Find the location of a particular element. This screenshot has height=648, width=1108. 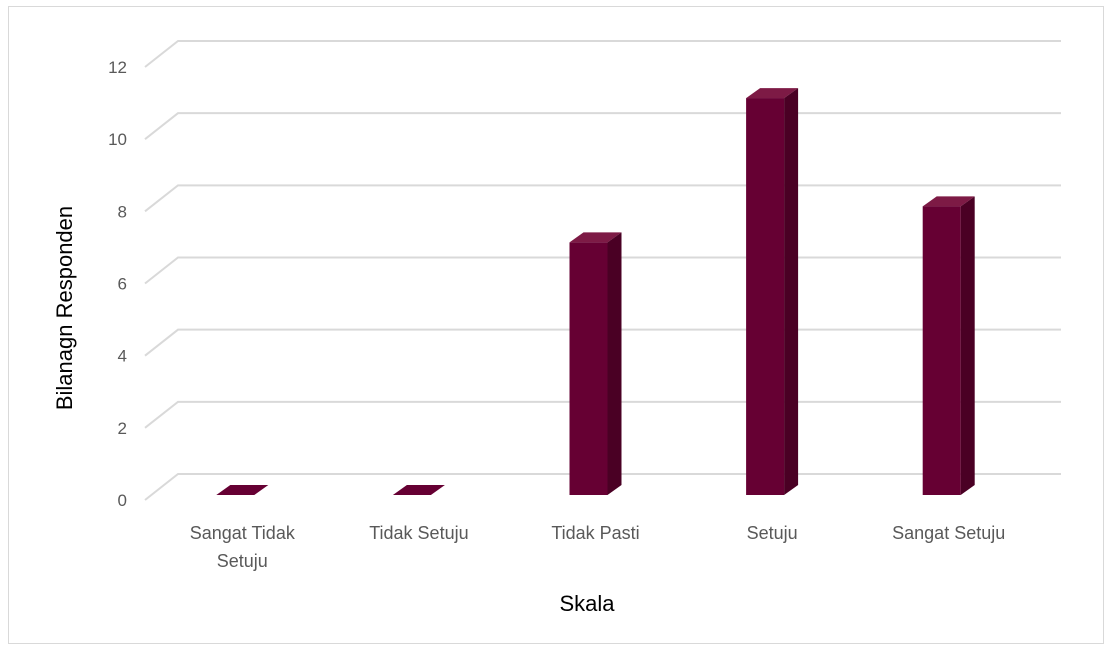

category-label: Tidak Pasti is located at coordinates (595, 533).